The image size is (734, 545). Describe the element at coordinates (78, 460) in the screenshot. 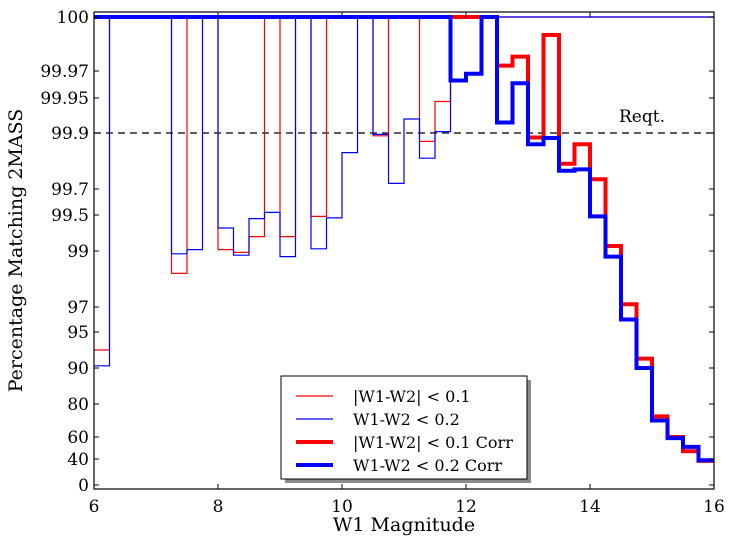

I see `y-tick-label: 40` at that location.